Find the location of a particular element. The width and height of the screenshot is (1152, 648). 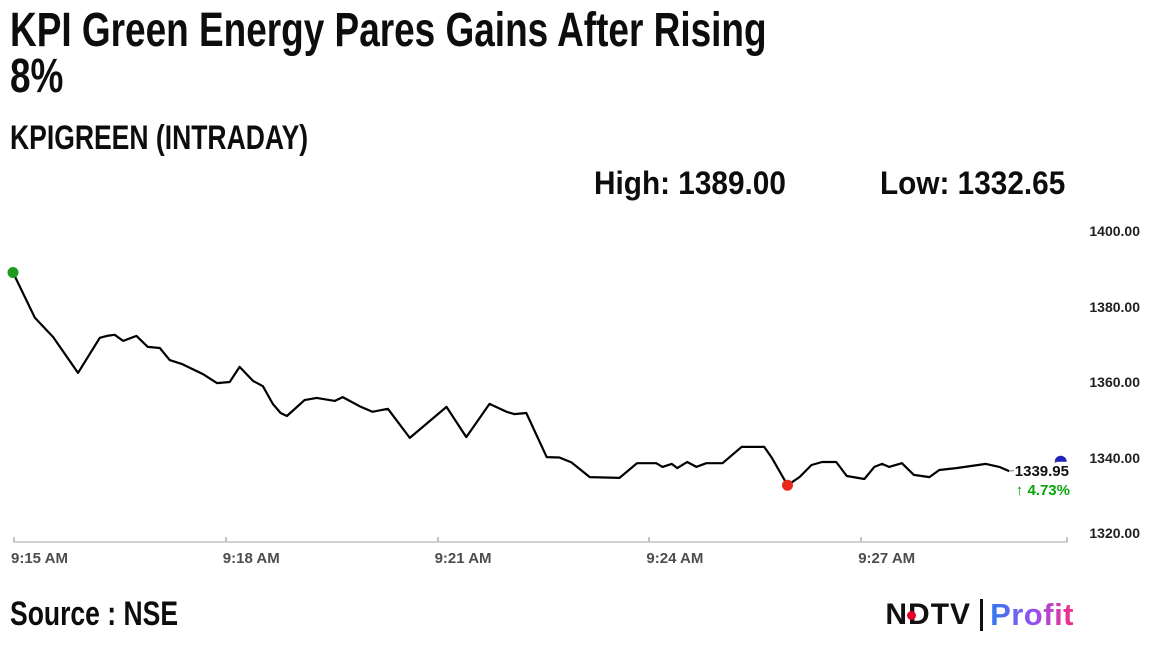

open-price-marker is located at coordinates (13, 273).